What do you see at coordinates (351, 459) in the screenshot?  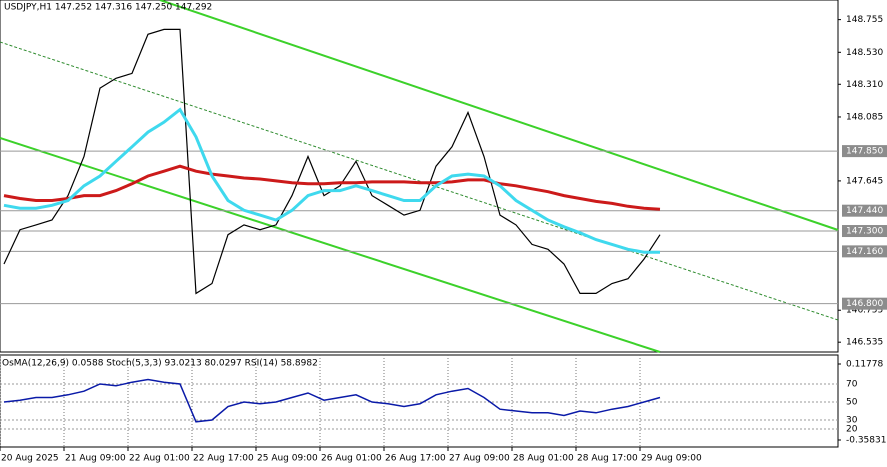 I see `x-tick-label: 26 Aug 01:00` at bounding box center [351, 459].